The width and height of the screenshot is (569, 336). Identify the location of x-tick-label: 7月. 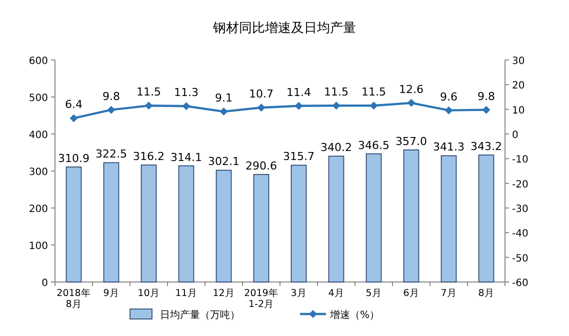
(448, 293).